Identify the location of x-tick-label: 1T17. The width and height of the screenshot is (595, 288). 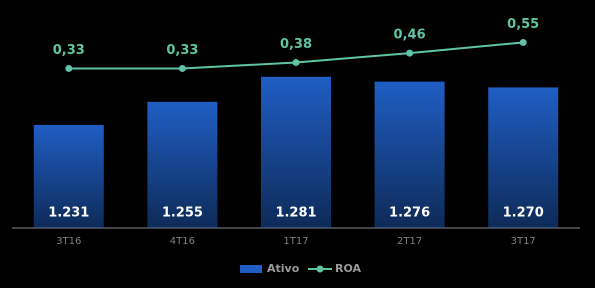
(295, 241).